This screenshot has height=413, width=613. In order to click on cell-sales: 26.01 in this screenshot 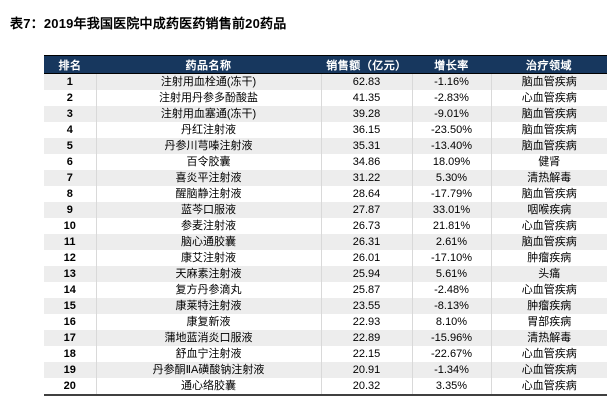, I will do `click(366, 258)`.